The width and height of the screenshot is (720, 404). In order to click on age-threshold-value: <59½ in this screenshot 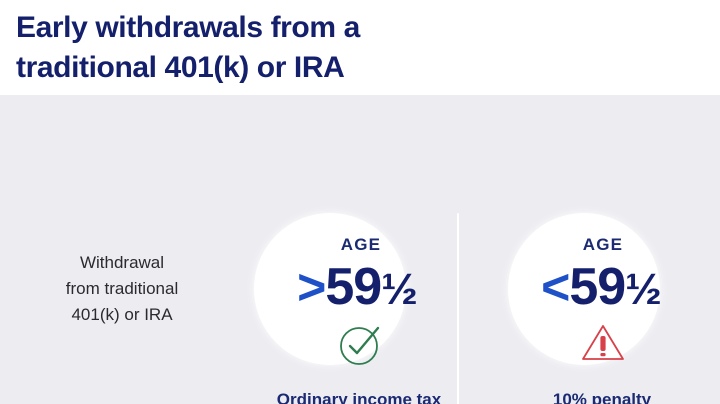, I will do `click(590, 288)`.